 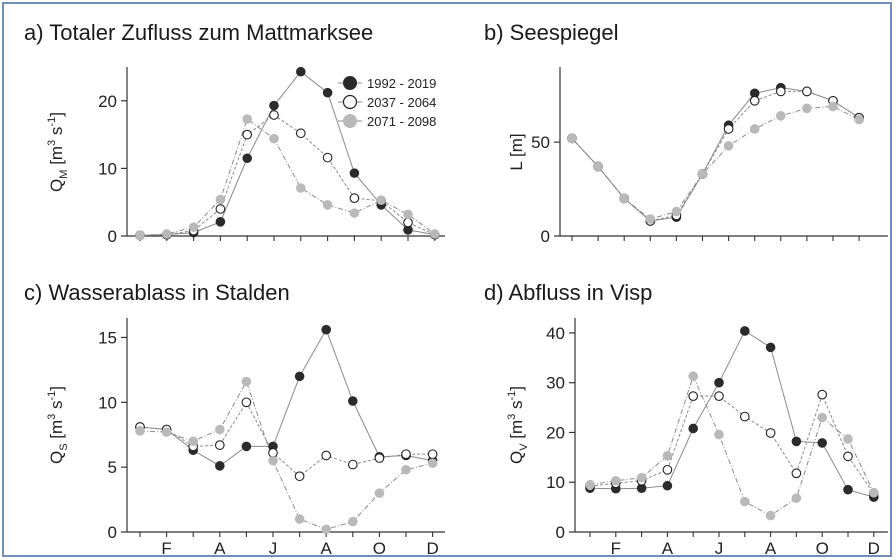 I want to click on y-axis-label-part: V, so click(x=524, y=447).